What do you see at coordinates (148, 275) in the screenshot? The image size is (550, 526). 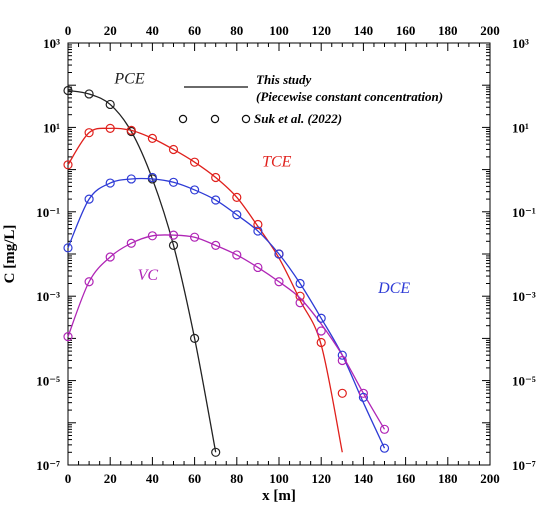 I see `series-label-vc: VC` at bounding box center [148, 275].